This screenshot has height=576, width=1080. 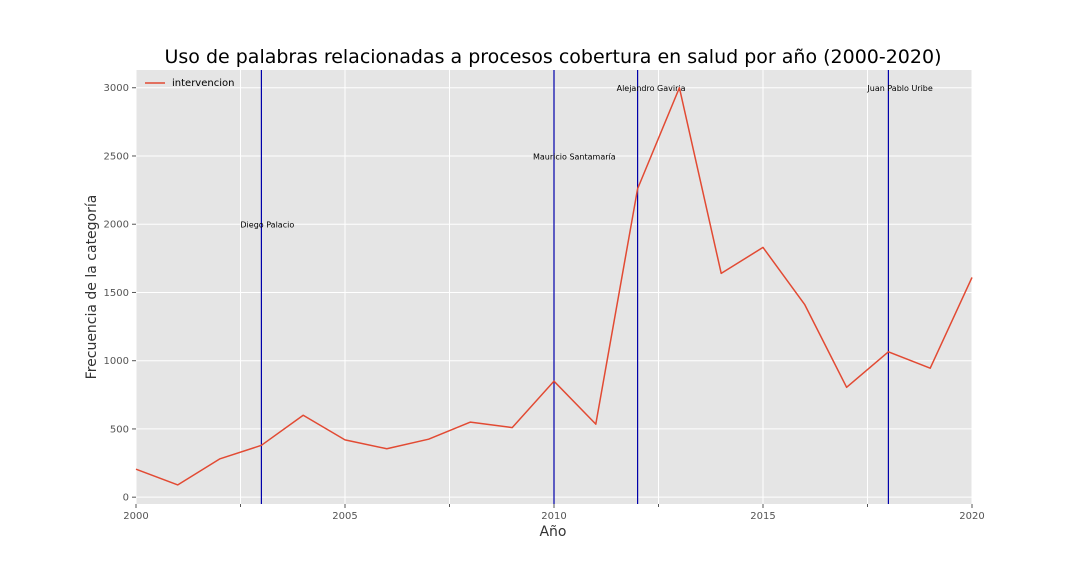 What do you see at coordinates (116, 293) in the screenshot?
I see `y-tick-label: 1500` at bounding box center [116, 293].